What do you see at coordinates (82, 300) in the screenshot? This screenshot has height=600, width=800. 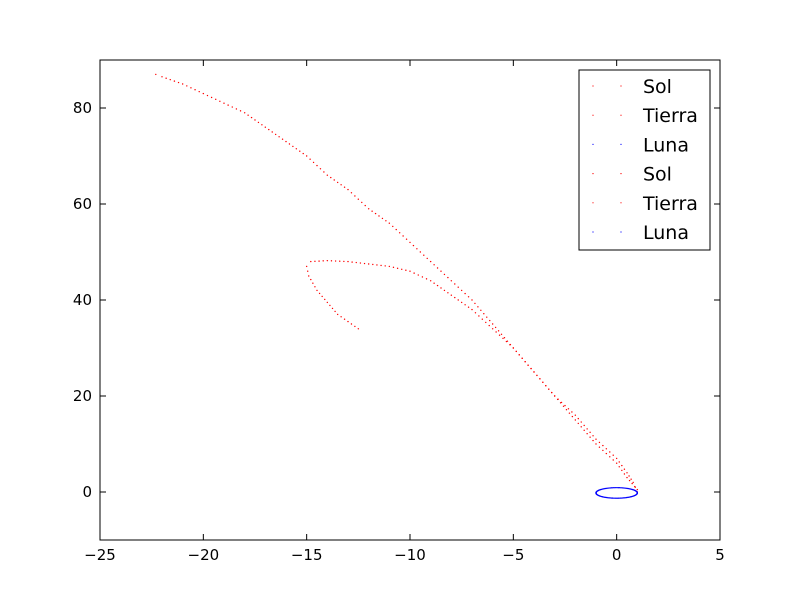 I see `y-tick-label: 40` at bounding box center [82, 300].